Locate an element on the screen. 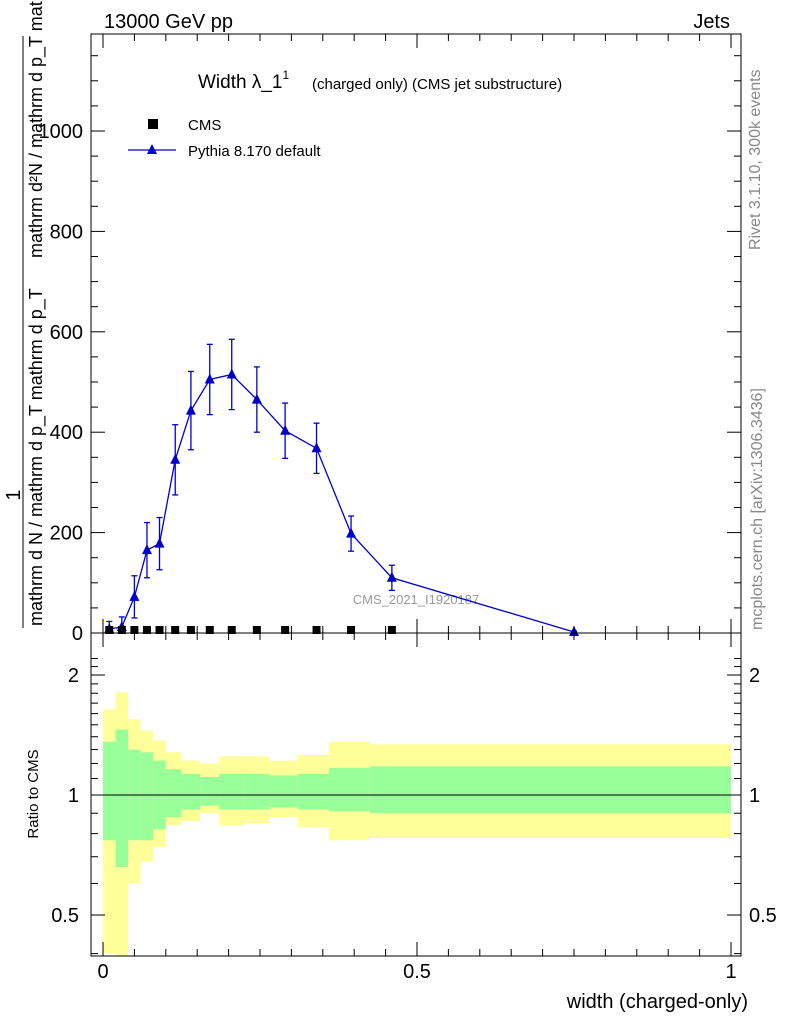 The width and height of the screenshot is (786, 1024). legend-mc-label: Pythia 8.170 default is located at coordinates (254, 151).